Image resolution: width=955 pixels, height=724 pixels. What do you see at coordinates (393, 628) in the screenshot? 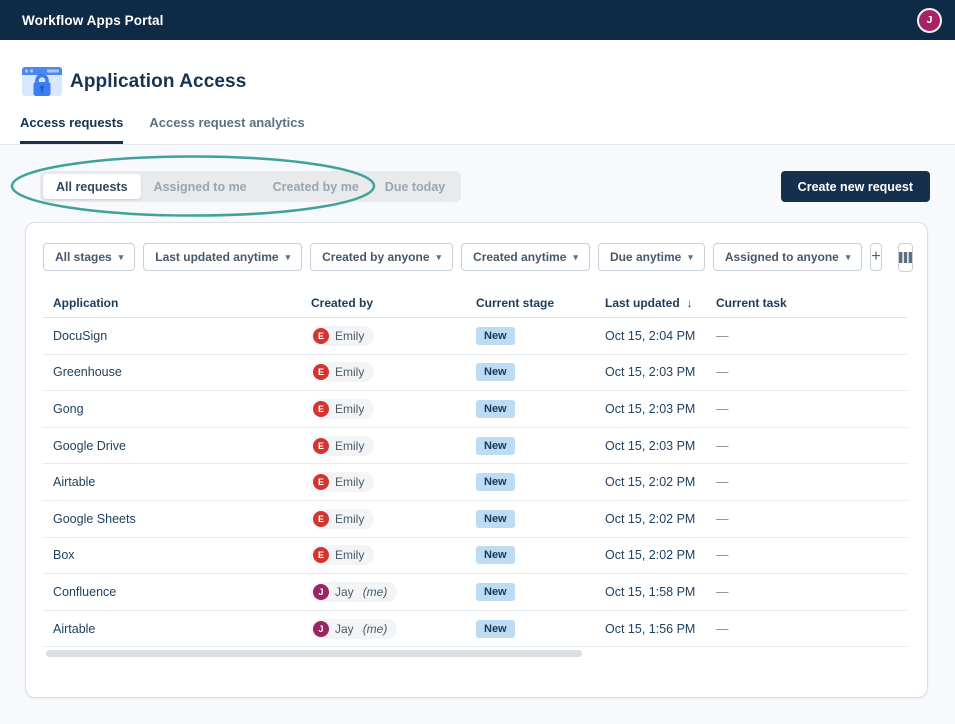
I see `created-by-cell: J Jay (me)` at bounding box center [393, 628].